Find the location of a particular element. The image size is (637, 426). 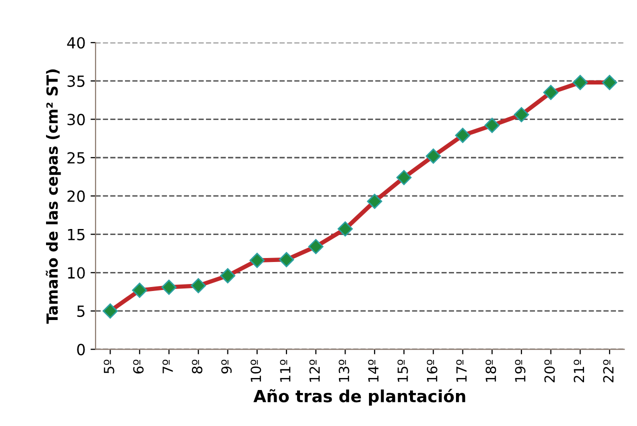

y-tick-label: 15 is located at coordinates (76, 234).